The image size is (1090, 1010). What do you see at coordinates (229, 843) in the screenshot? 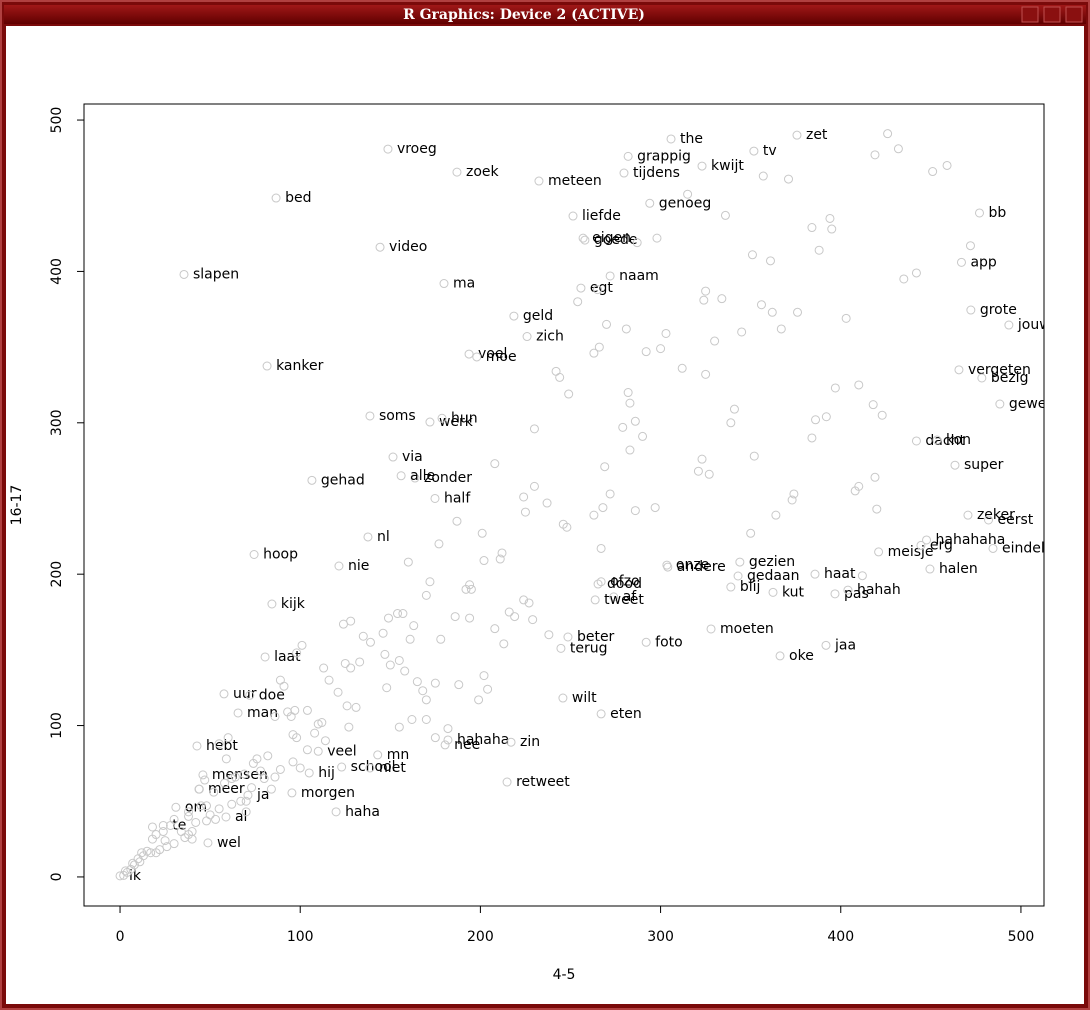
I see `point-label: wel` at bounding box center [229, 843].